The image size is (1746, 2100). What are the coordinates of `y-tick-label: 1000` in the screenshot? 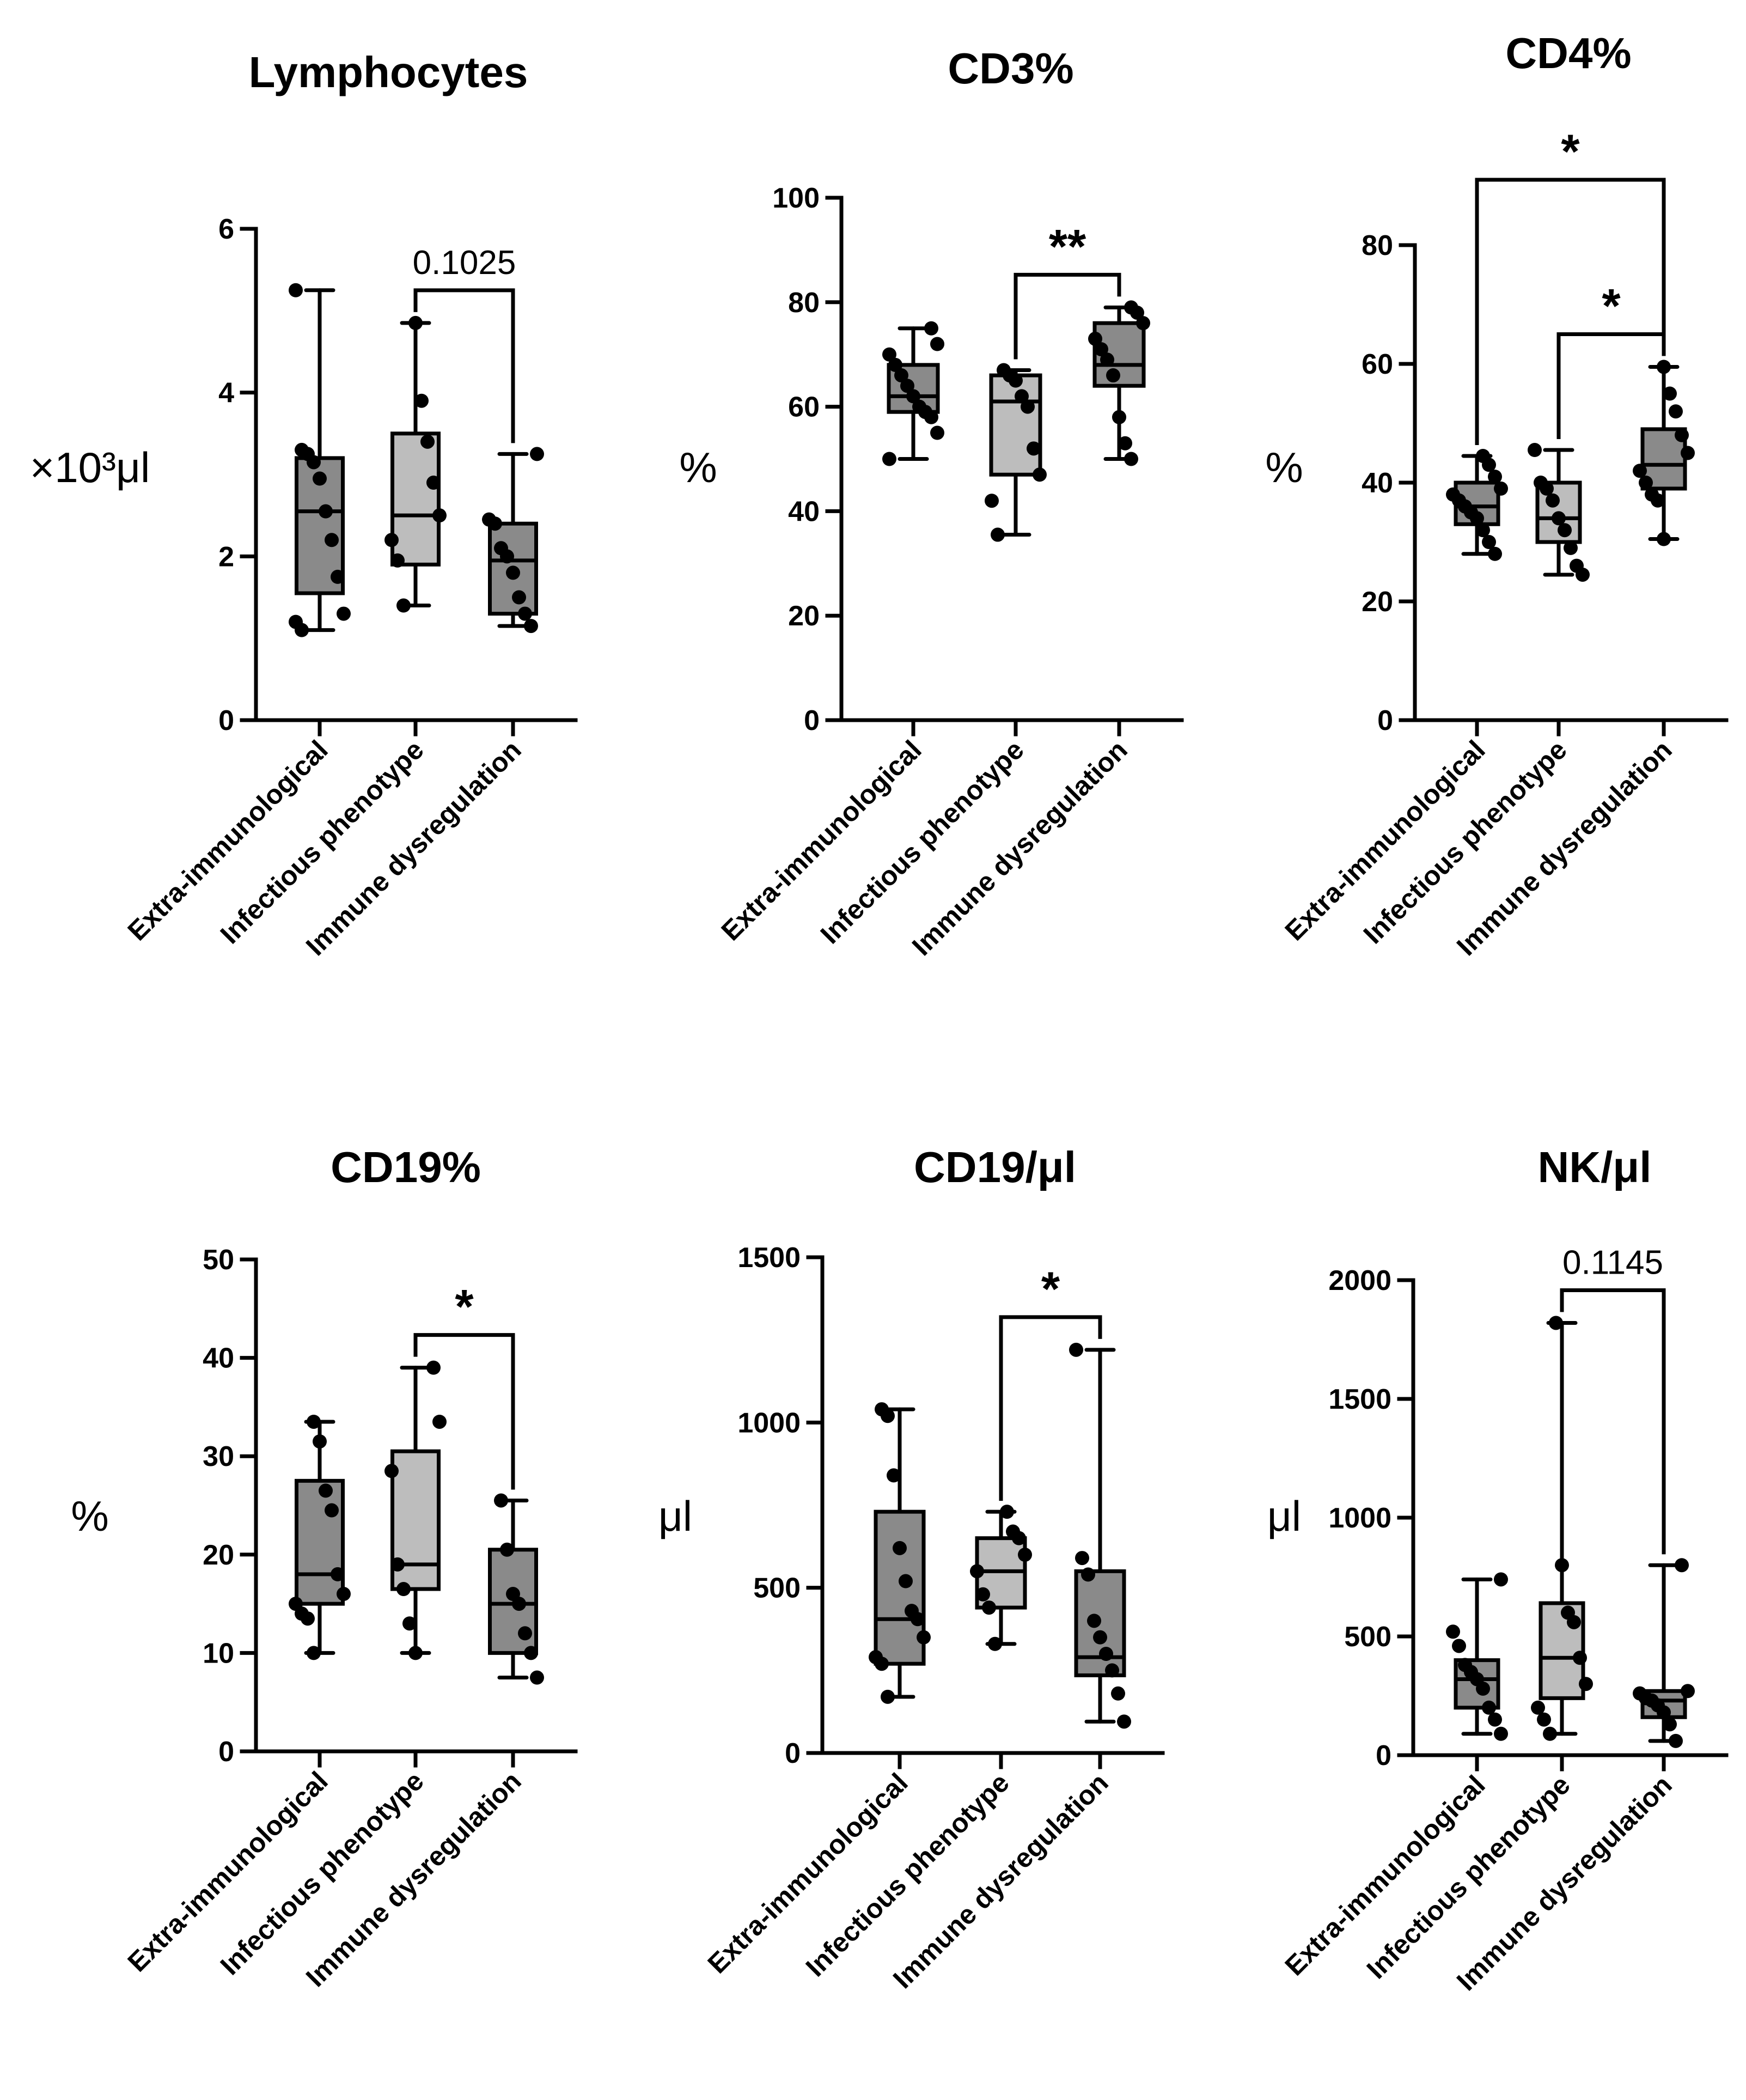 It's located at (1359, 1518).